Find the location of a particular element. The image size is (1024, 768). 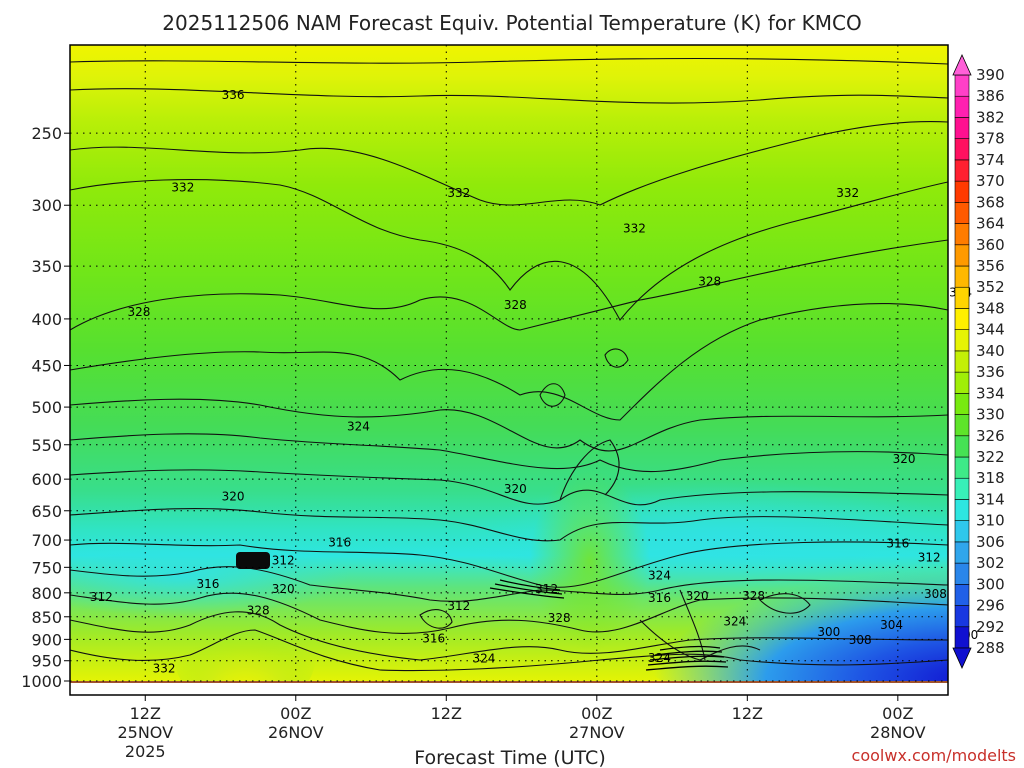

colorbar-label: 386 is located at coordinates (990, 96).